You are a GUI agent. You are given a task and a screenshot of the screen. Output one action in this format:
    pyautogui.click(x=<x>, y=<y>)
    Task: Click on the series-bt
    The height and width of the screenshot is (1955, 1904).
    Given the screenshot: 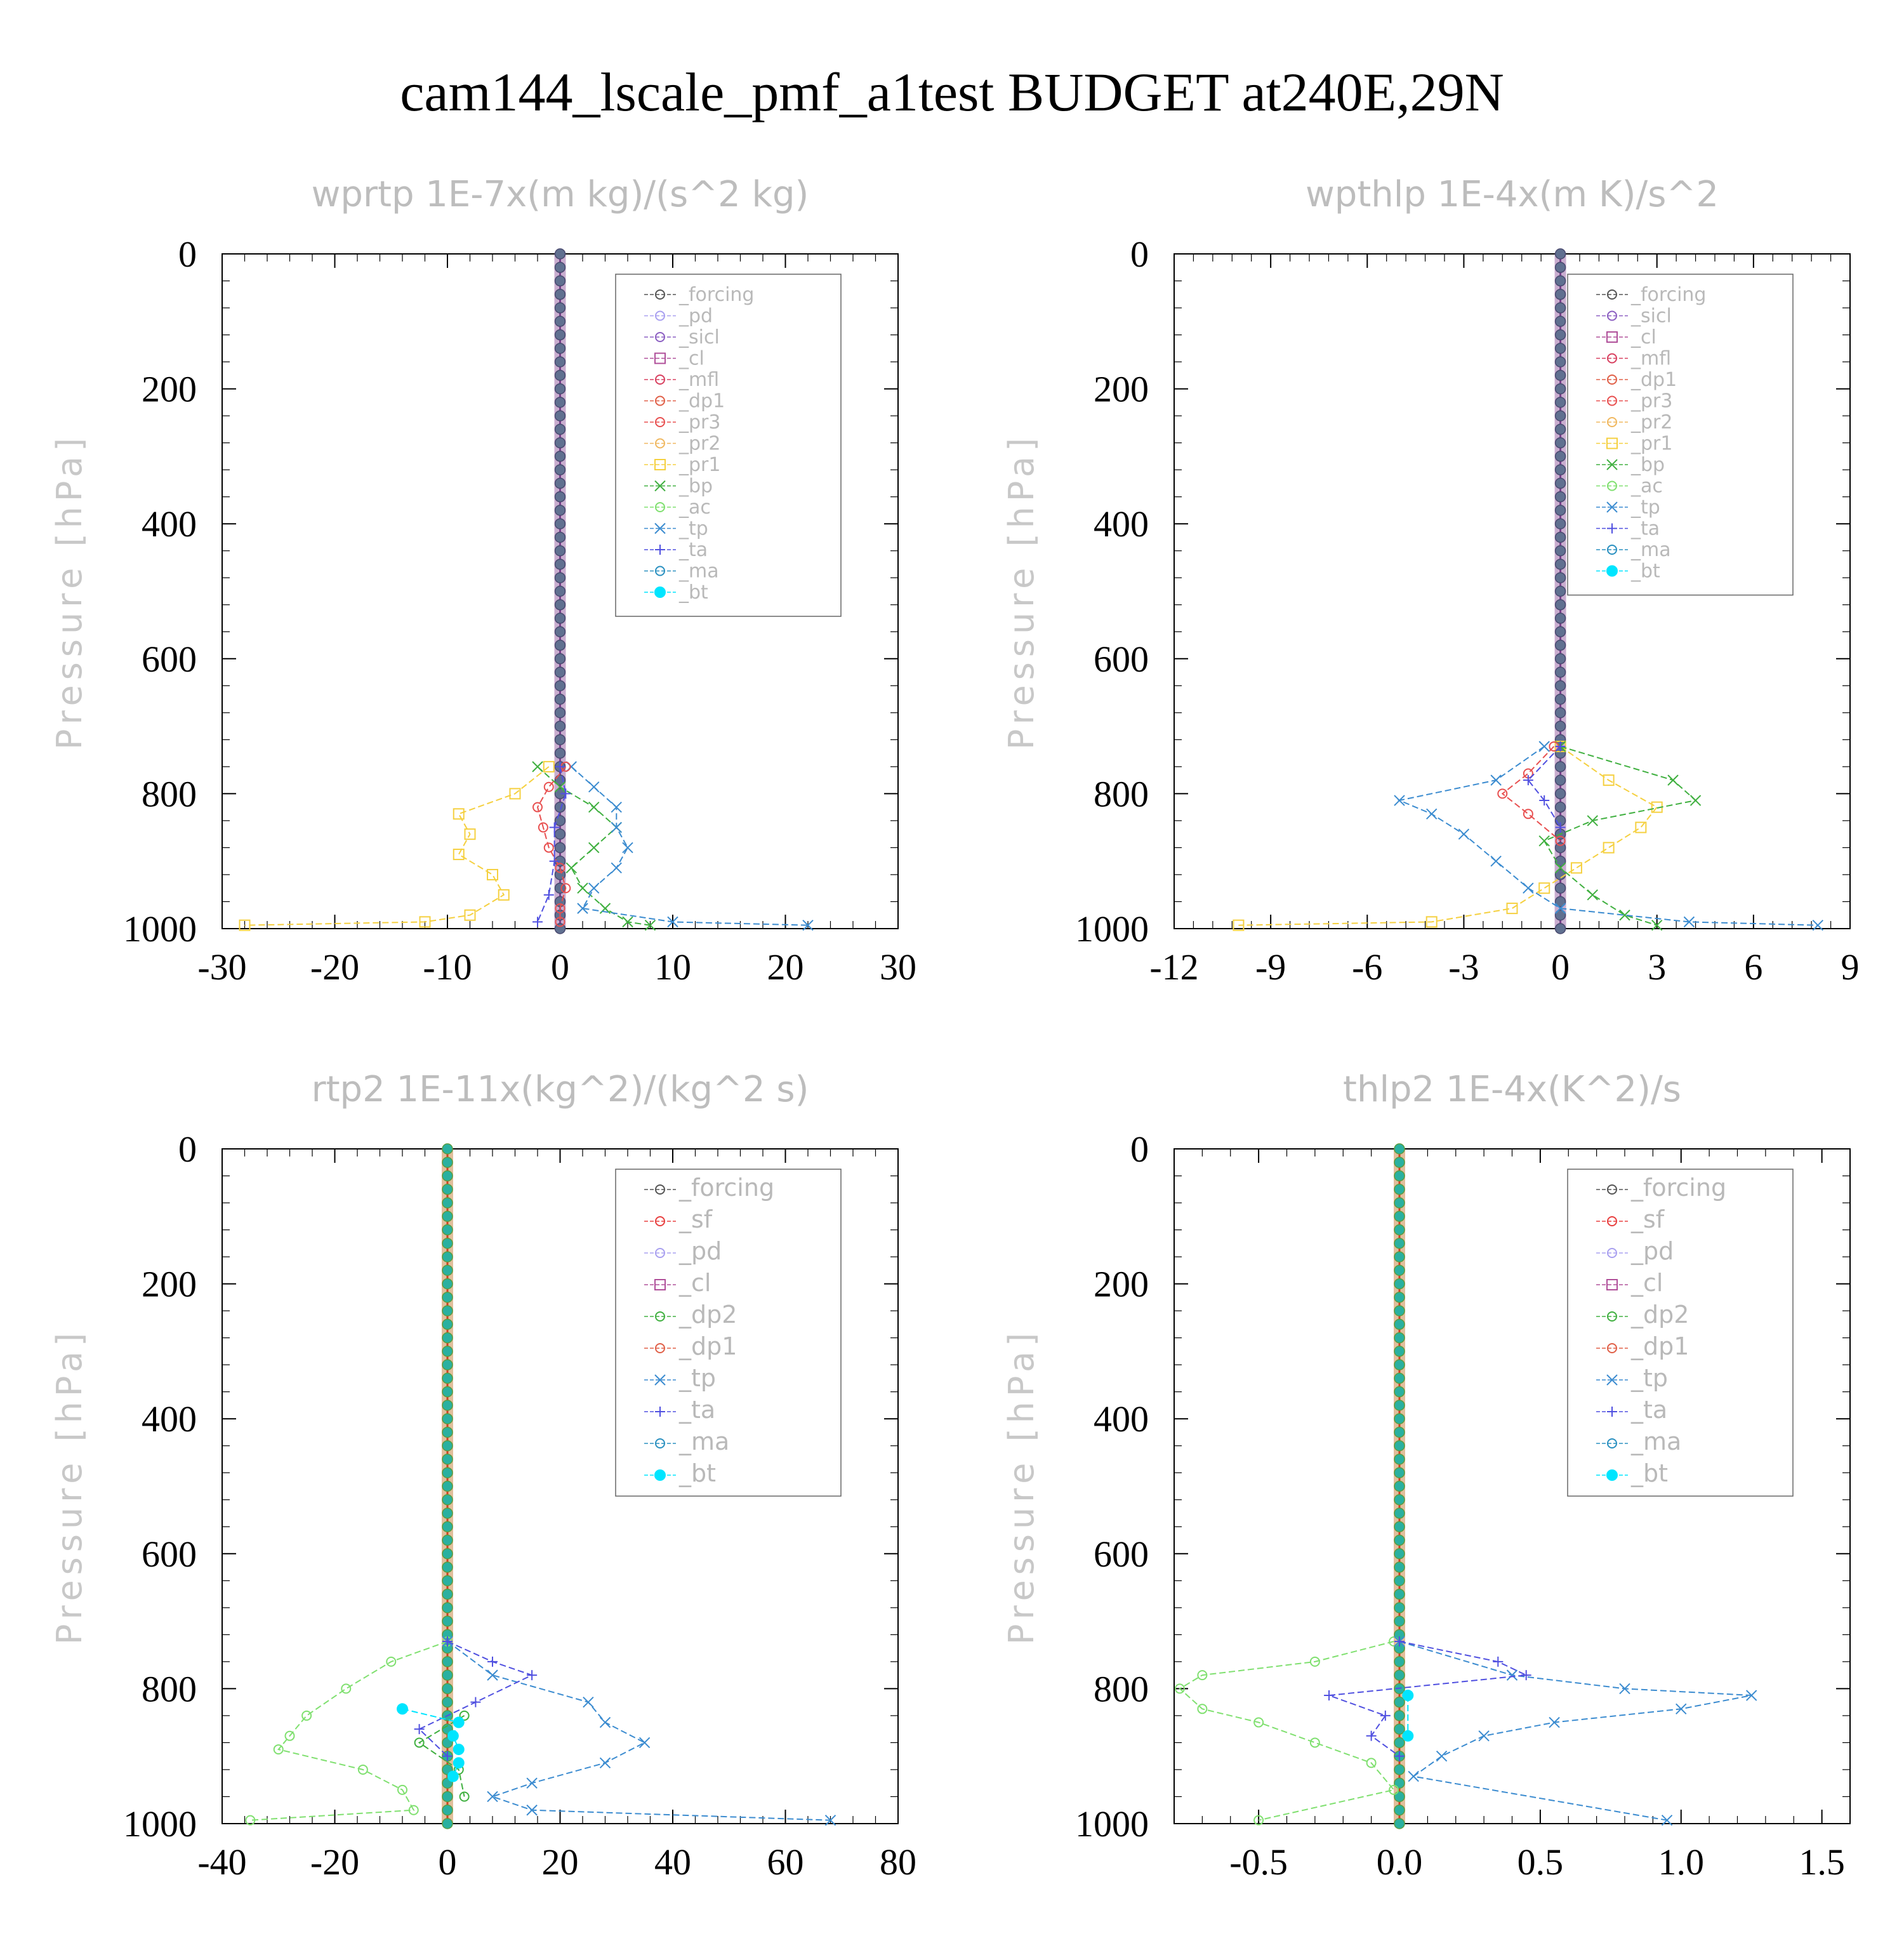 What is the action you would take?
    pyautogui.click(x=431, y=1742)
    